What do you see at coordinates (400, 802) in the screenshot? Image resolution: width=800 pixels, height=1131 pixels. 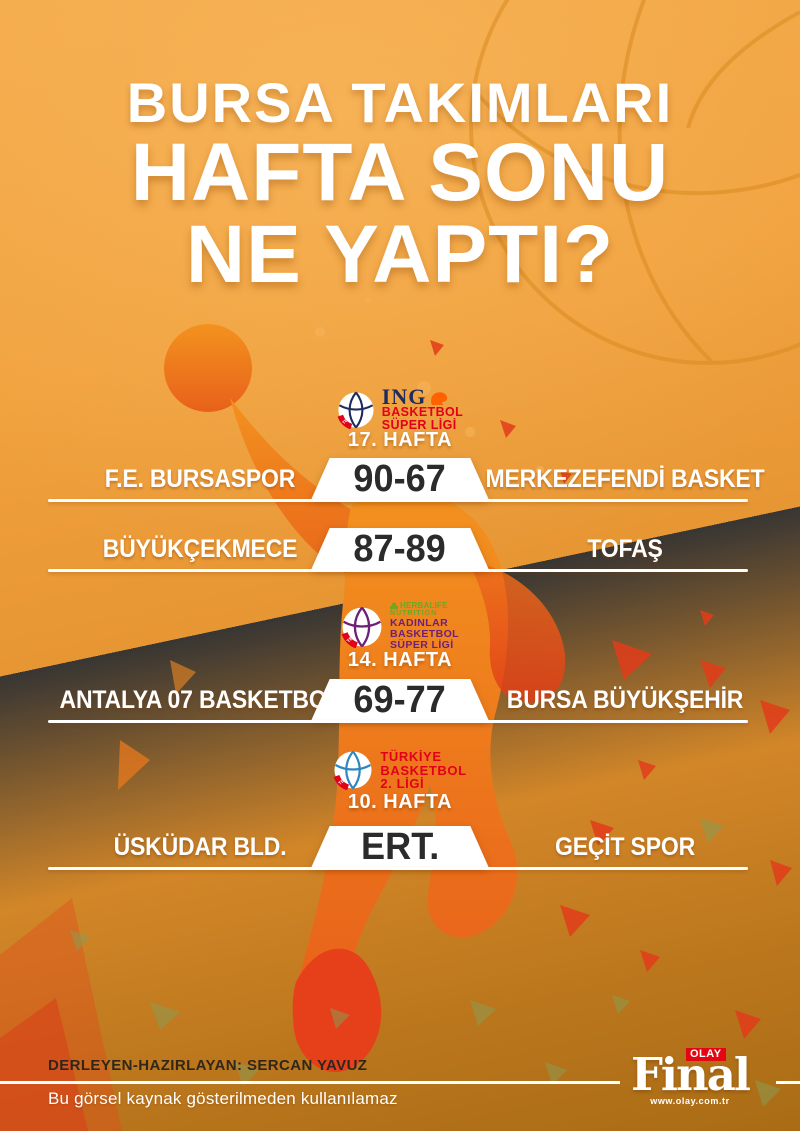 I see `week-label-3: 10. HAFTA` at bounding box center [400, 802].